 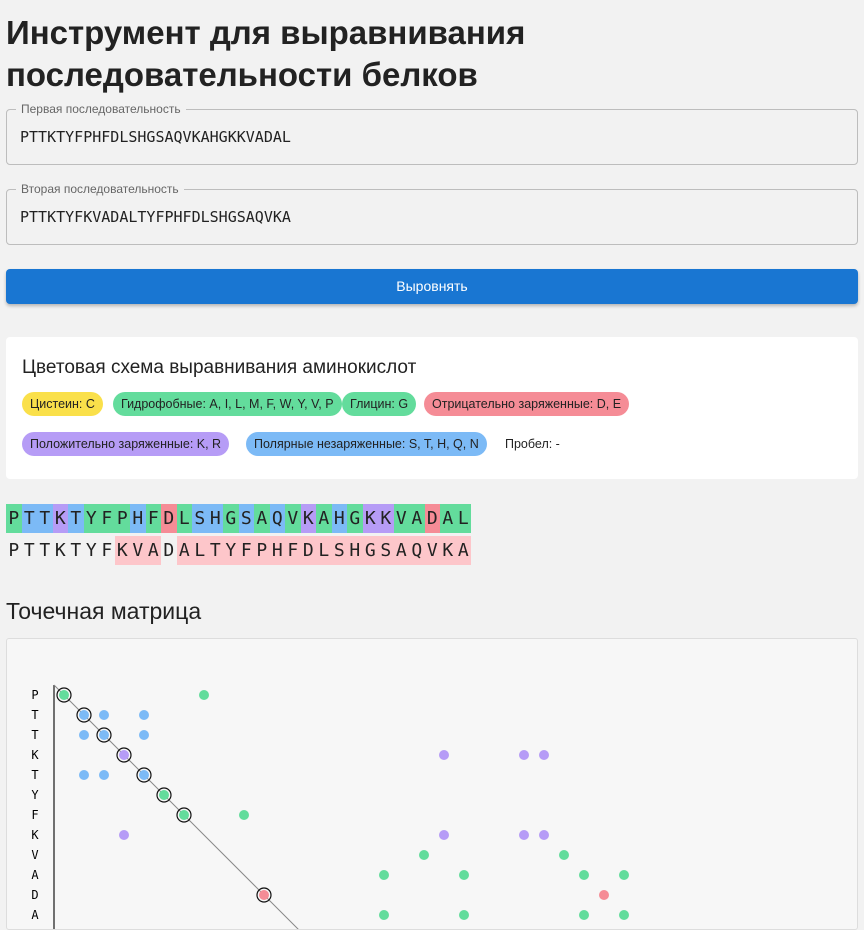 I want to click on input-label: Вторая последовательность, so click(x=100, y=189).